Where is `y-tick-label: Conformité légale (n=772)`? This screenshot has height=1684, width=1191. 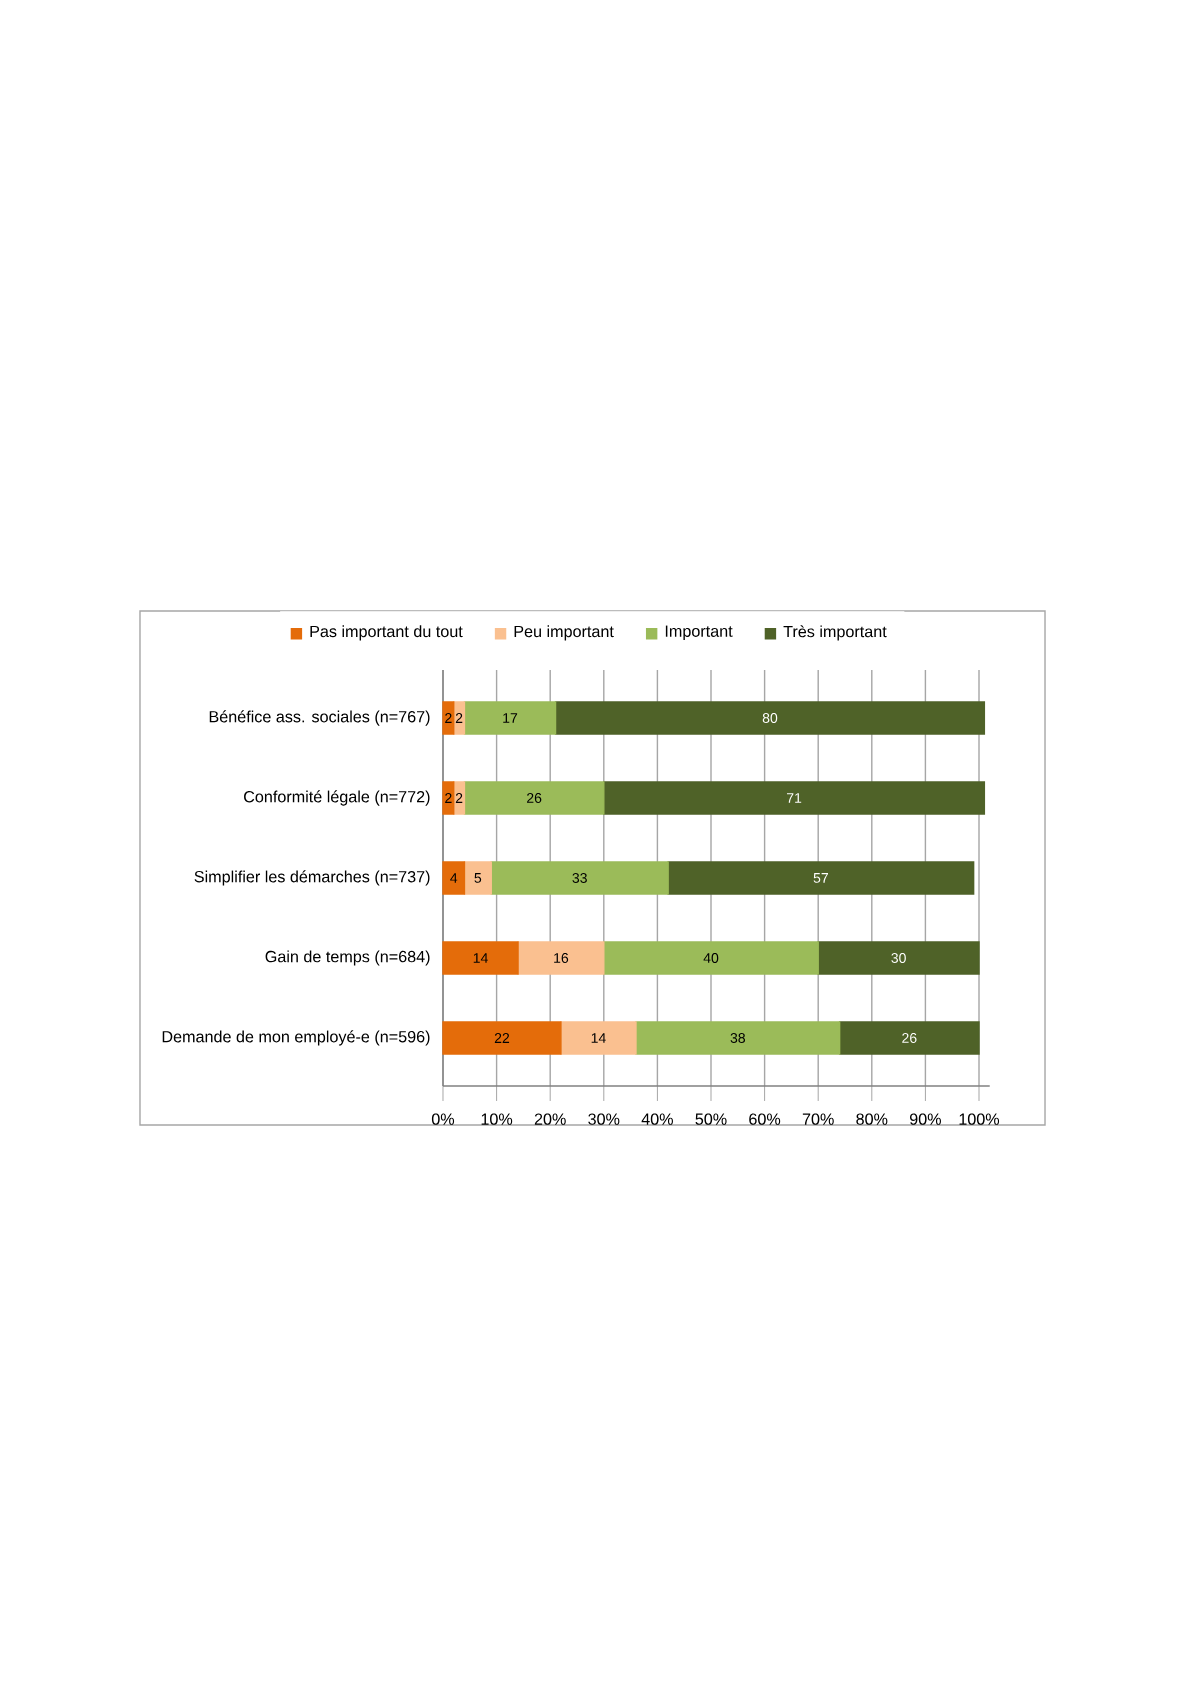 y-tick-label: Conformité légale (n=772) is located at coordinates (337, 798).